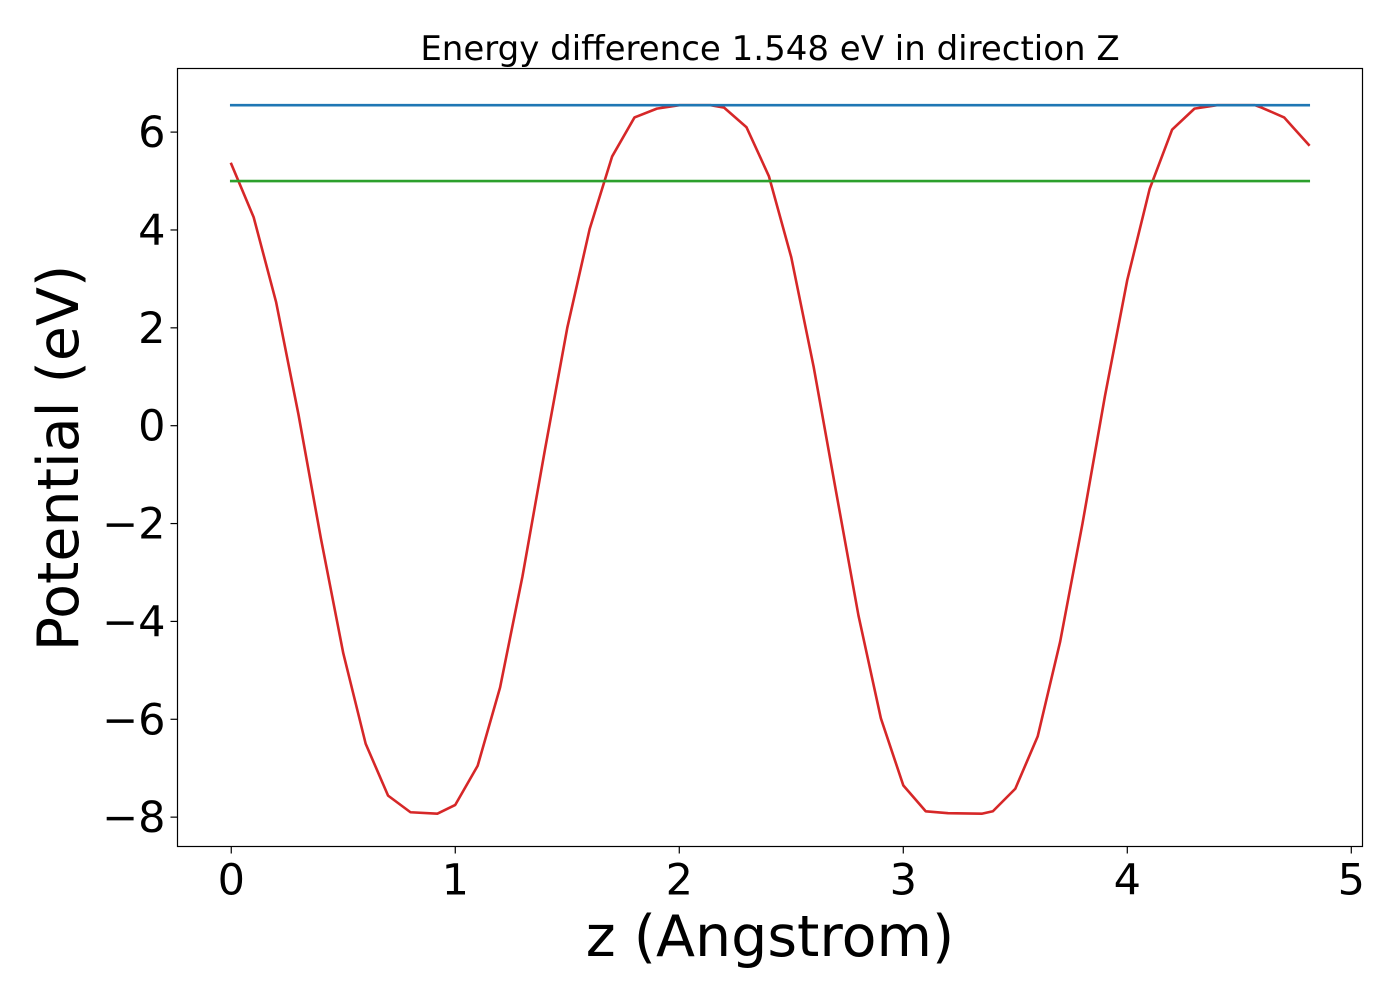 This screenshot has width=1400, height=1000. Describe the element at coordinates (1127, 881) in the screenshot. I see `x-tick-label: 4` at that location.